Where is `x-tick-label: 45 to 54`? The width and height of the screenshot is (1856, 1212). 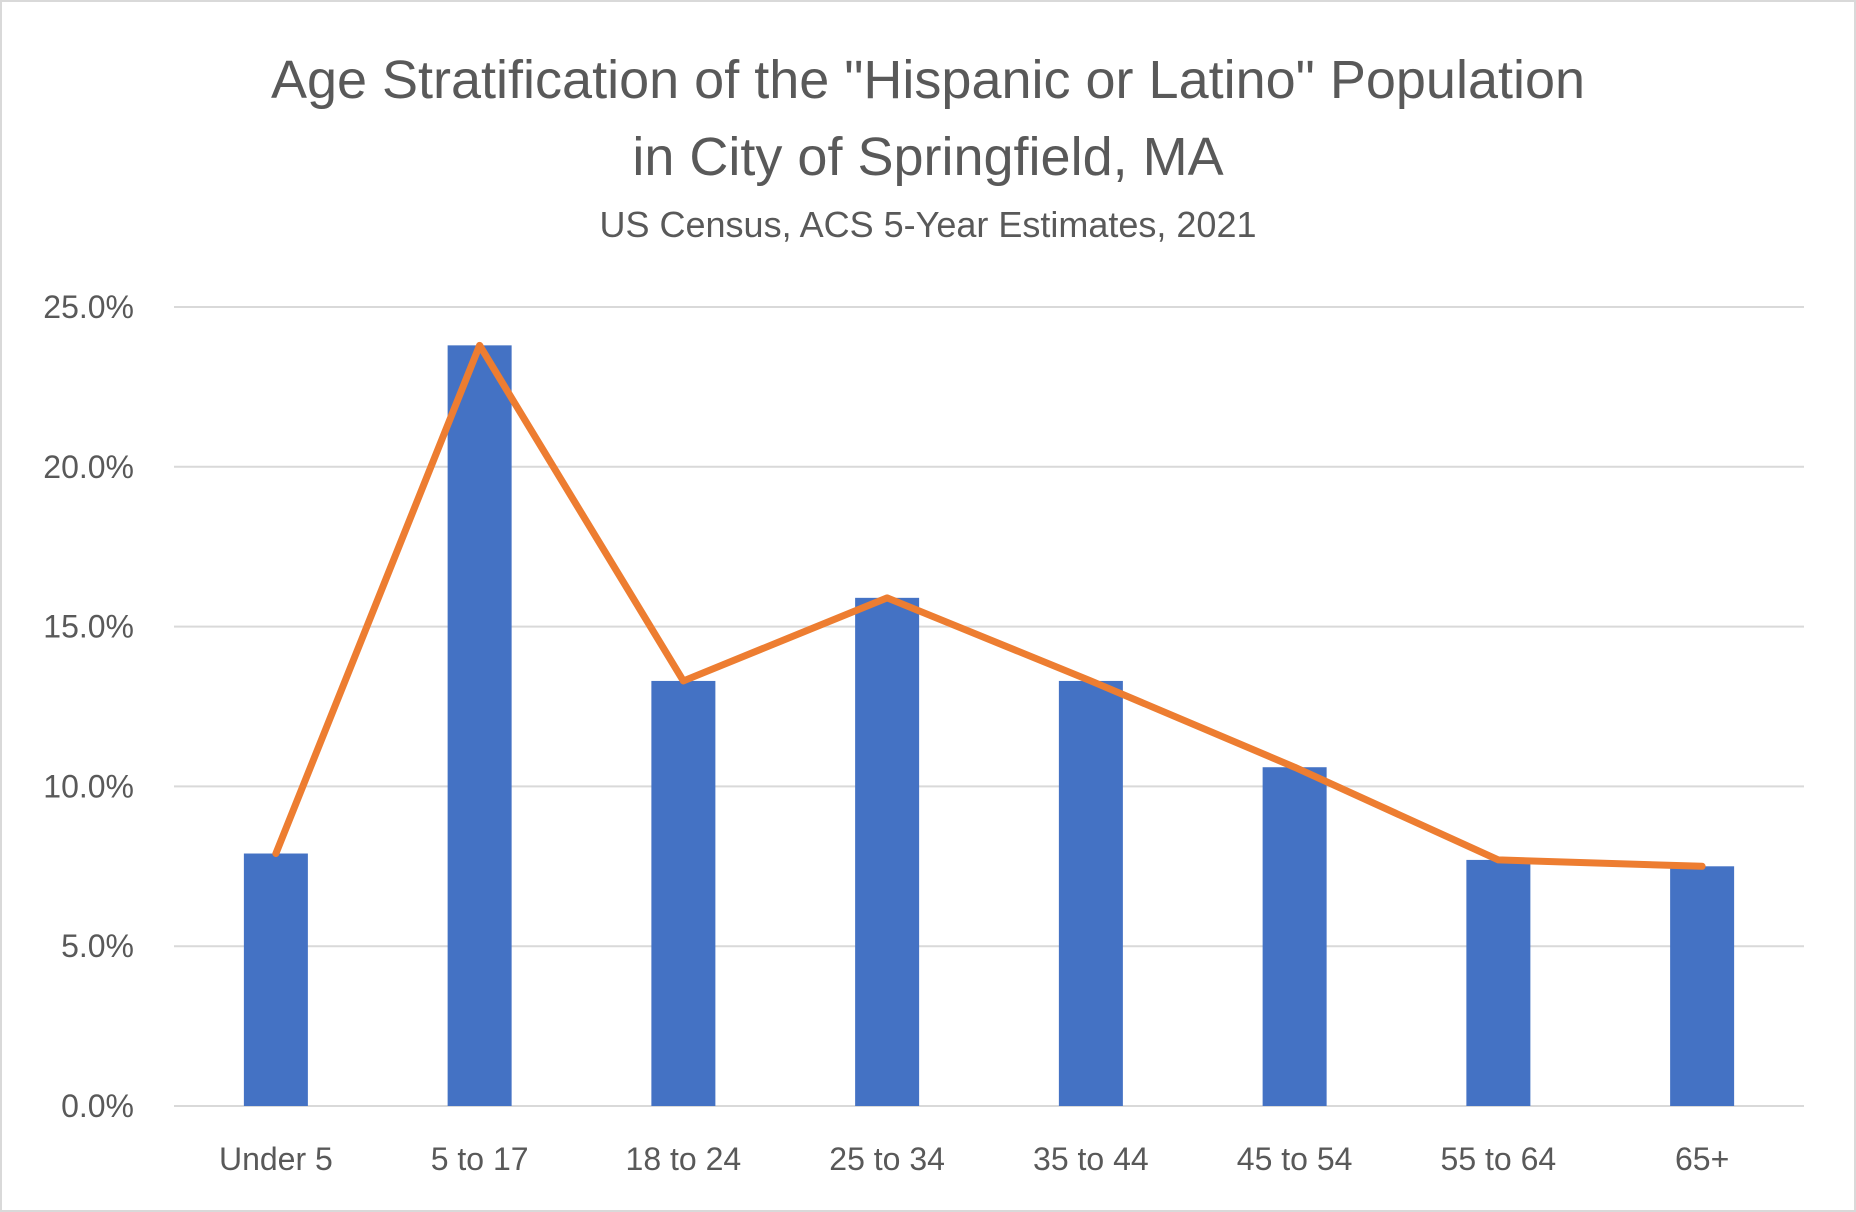
x-tick-label: 45 to 54 is located at coordinates (1295, 1159).